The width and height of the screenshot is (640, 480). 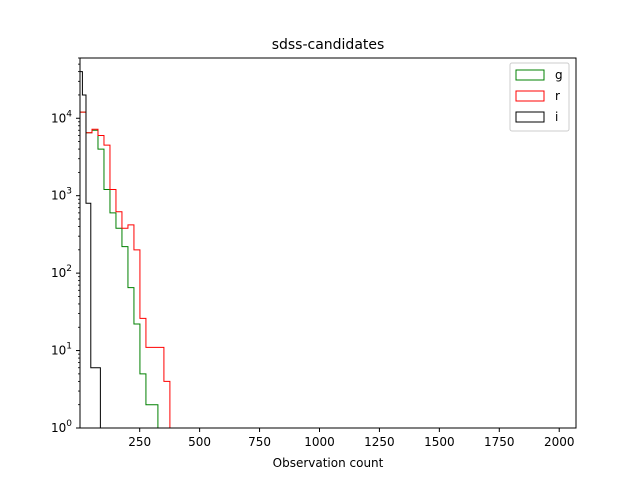 I want to click on y-tick-label: 10⁴, so click(x=61, y=117).